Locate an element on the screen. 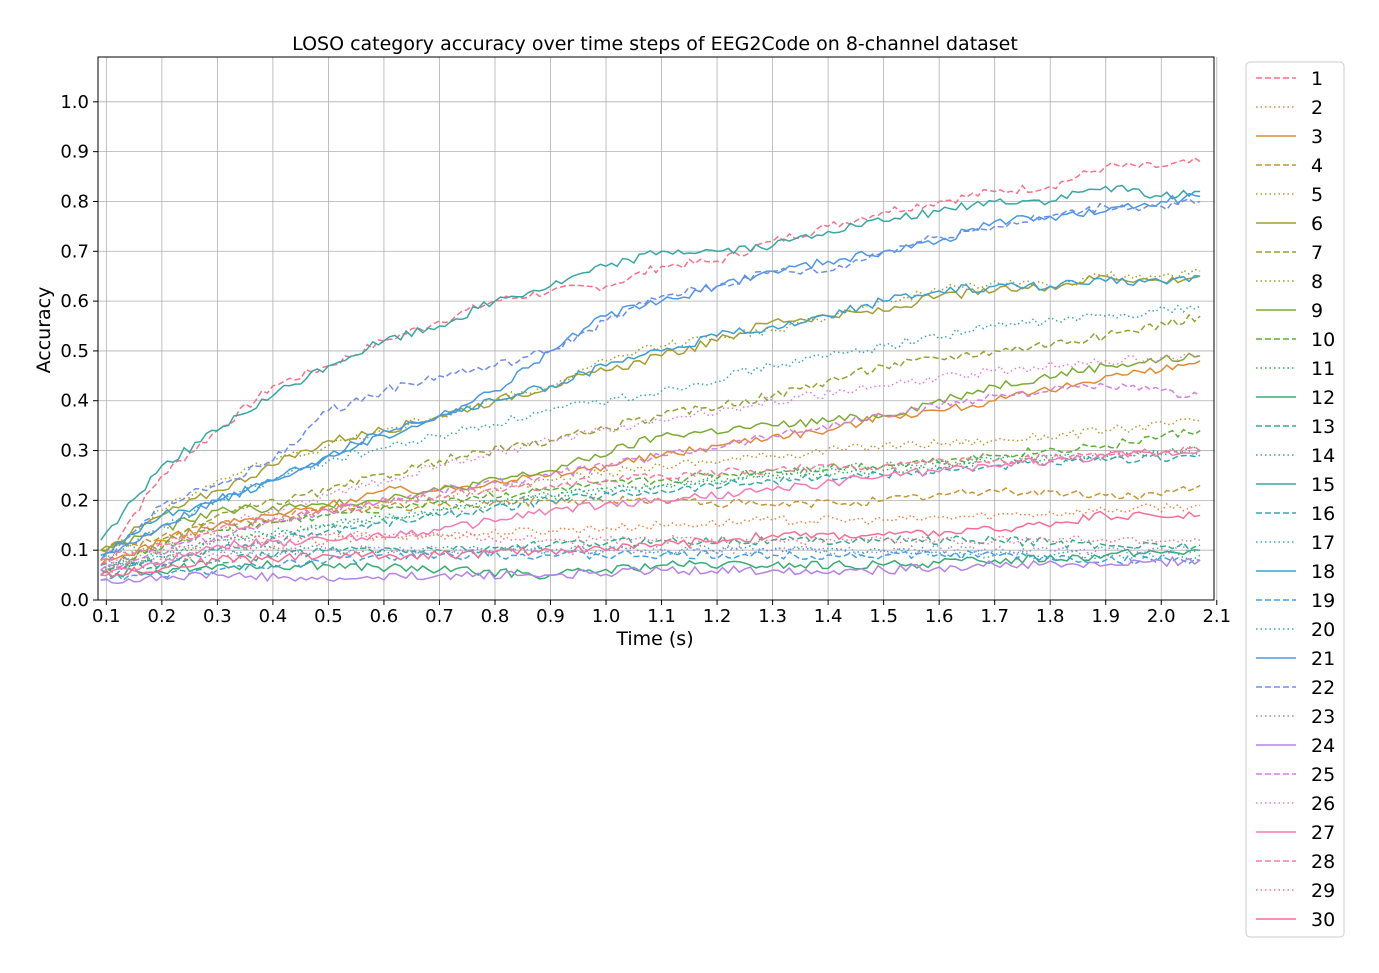 The width and height of the screenshot is (1379, 973). y-tick-label: 0.2 is located at coordinates (74, 500).